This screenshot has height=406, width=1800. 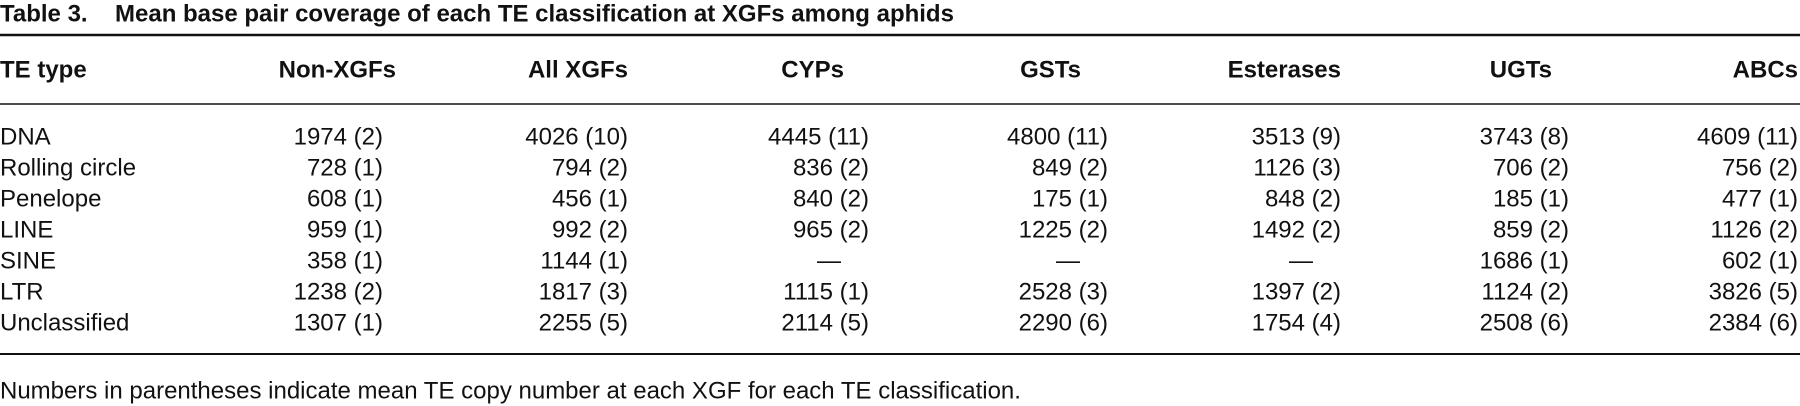 What do you see at coordinates (1521, 69) in the screenshot?
I see `column-header: UGTs` at bounding box center [1521, 69].